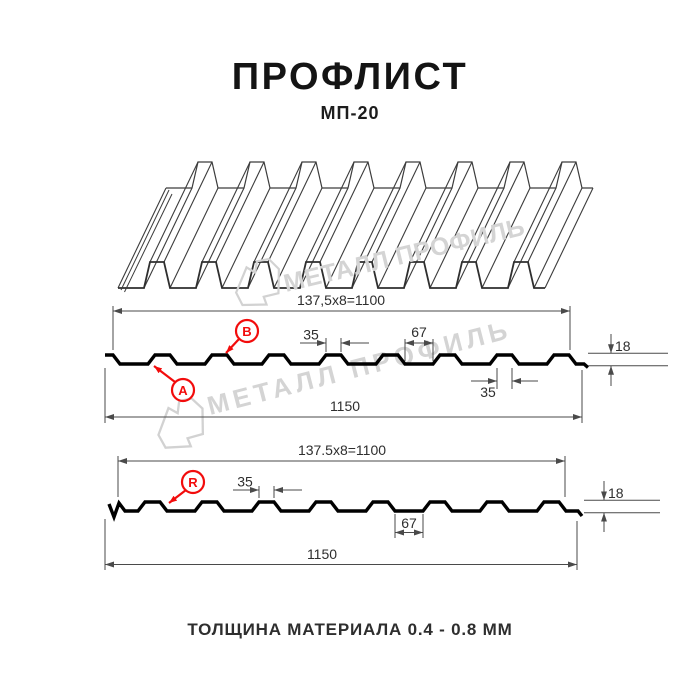 The height and width of the screenshot is (700, 700). I want to click on callout-b: В, so click(242, 336).